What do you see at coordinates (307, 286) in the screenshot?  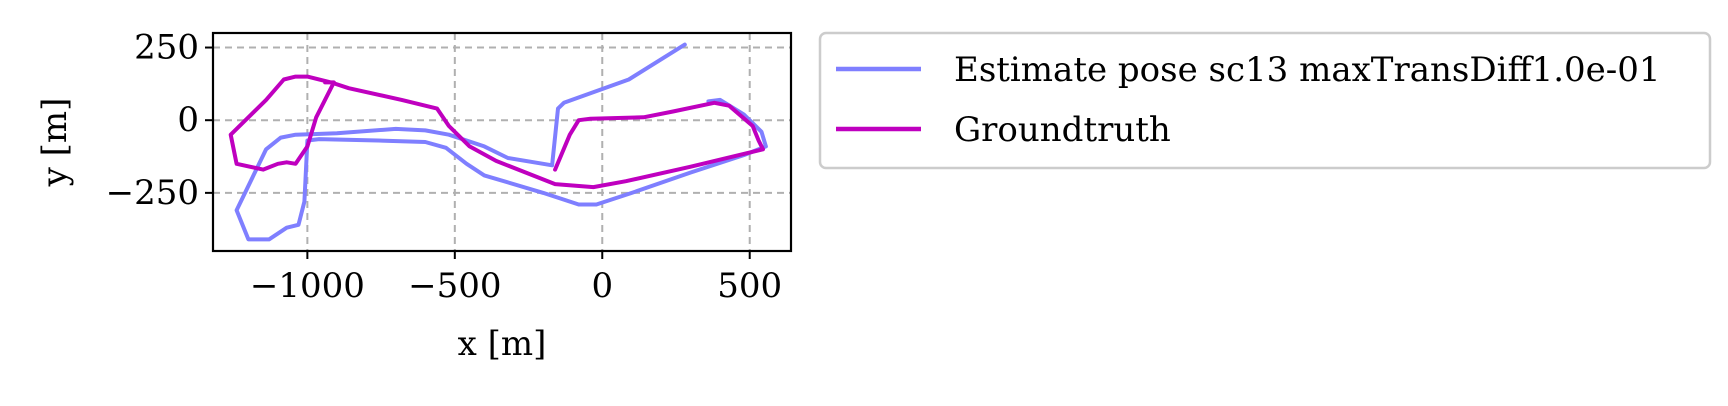 I see `x-tick-label: −1000` at bounding box center [307, 286].